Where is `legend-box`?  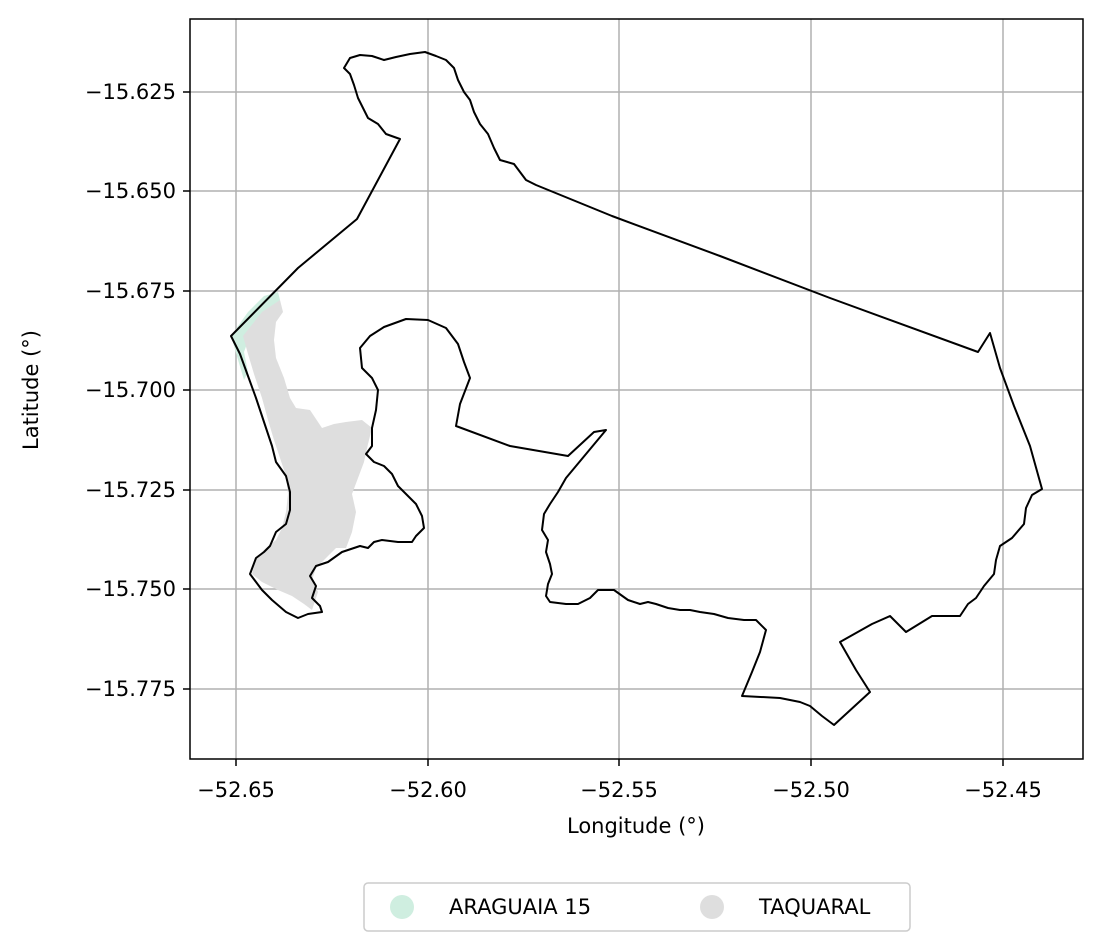
legend-box is located at coordinates (637, 907).